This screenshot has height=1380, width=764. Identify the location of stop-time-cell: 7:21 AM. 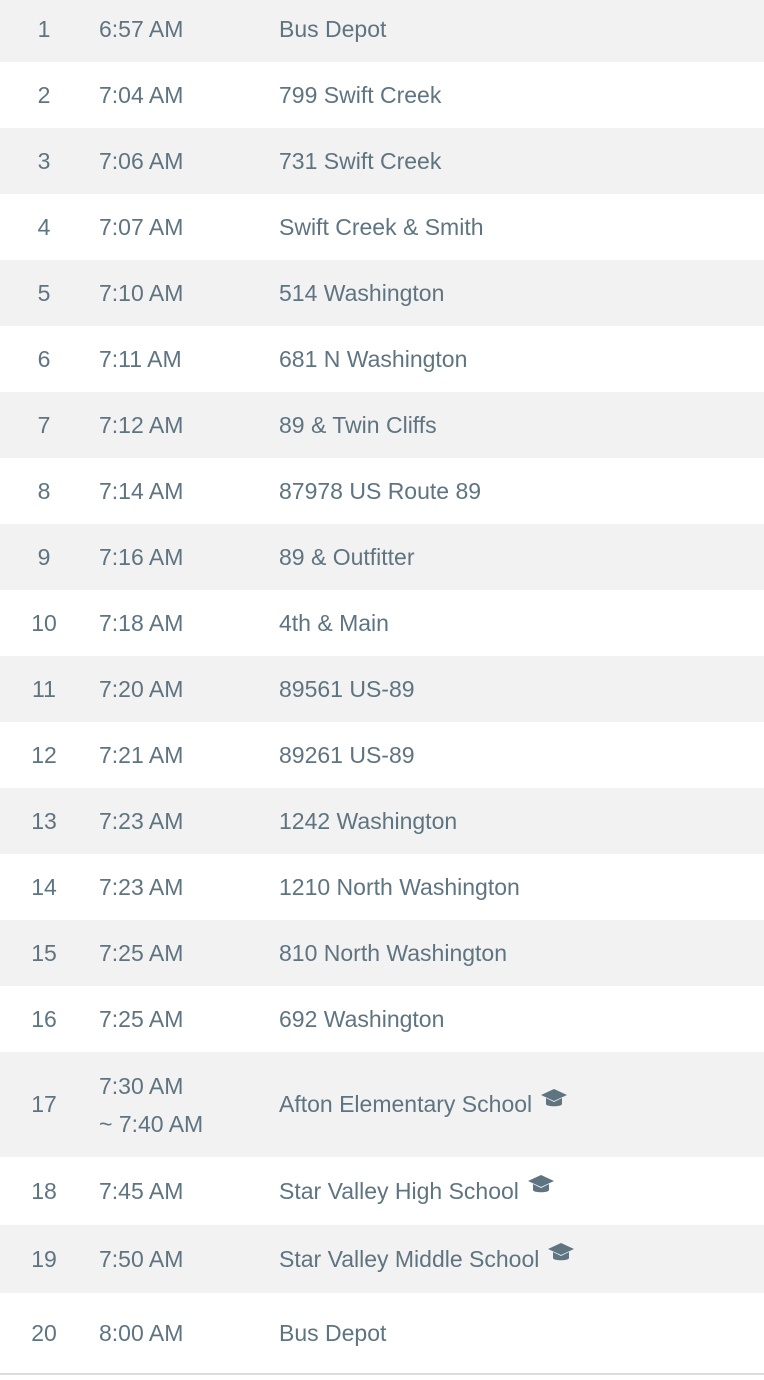
(183, 755).